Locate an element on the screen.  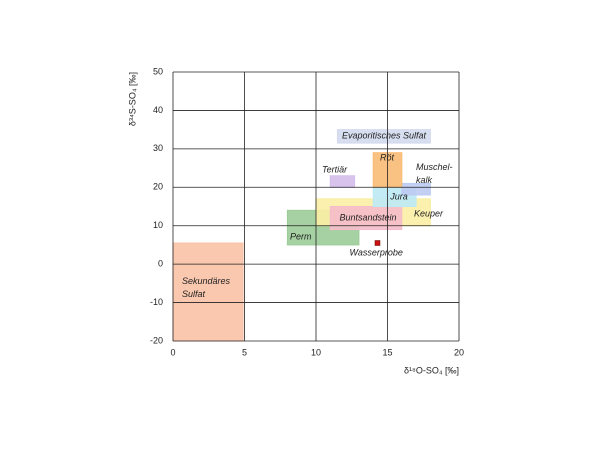
region-label: Sekundäres Sulfat is located at coordinates (206, 287).